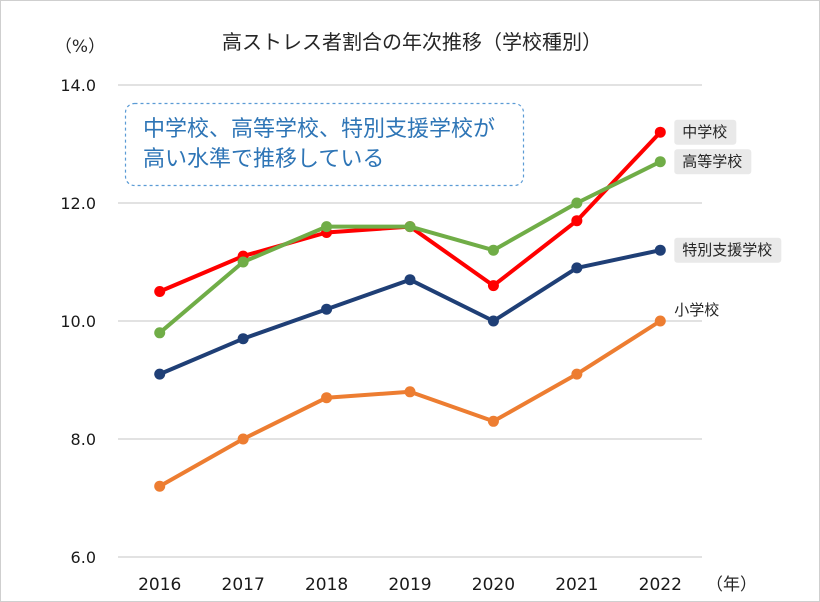 Image resolution: width=820 pixels, height=602 pixels. Describe the element at coordinates (696, 310) in the screenshot. I see `series-label-elementary: 小学校` at that location.